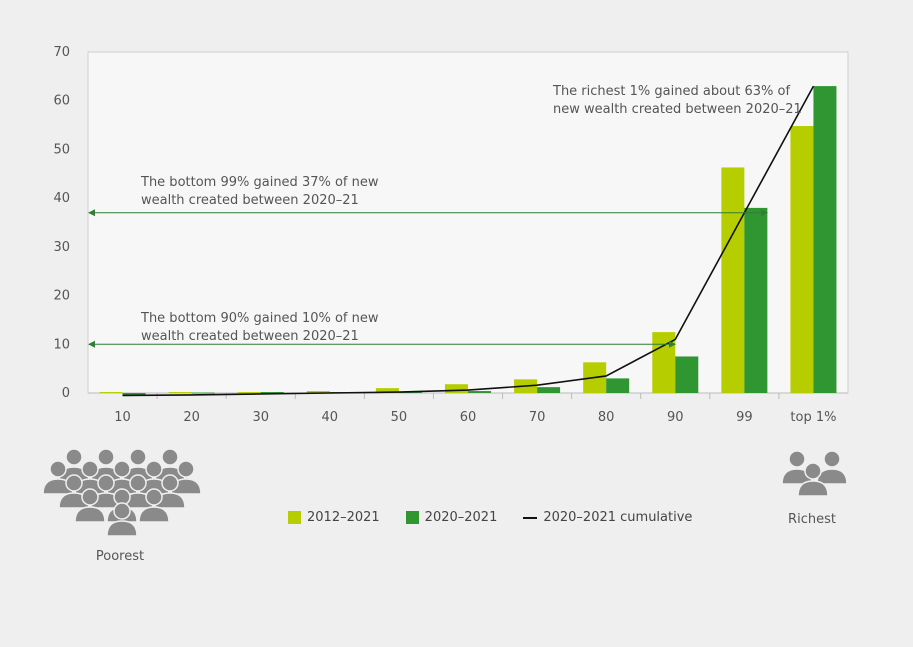  I want to click on annotation-top1: The richest 1% gained about 63% of, so click(671, 91).